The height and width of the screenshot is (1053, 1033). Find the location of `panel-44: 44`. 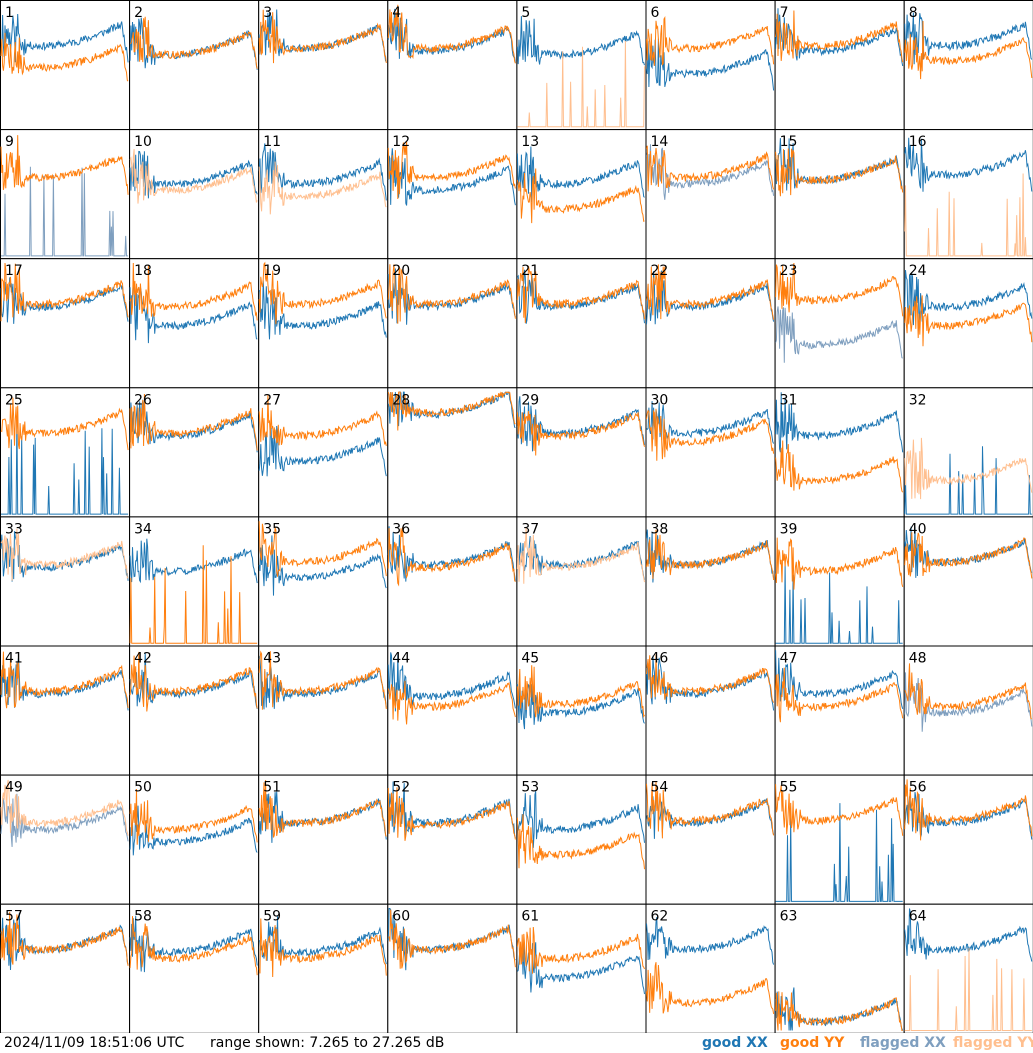

panel-44: 44 is located at coordinates (452, 710).